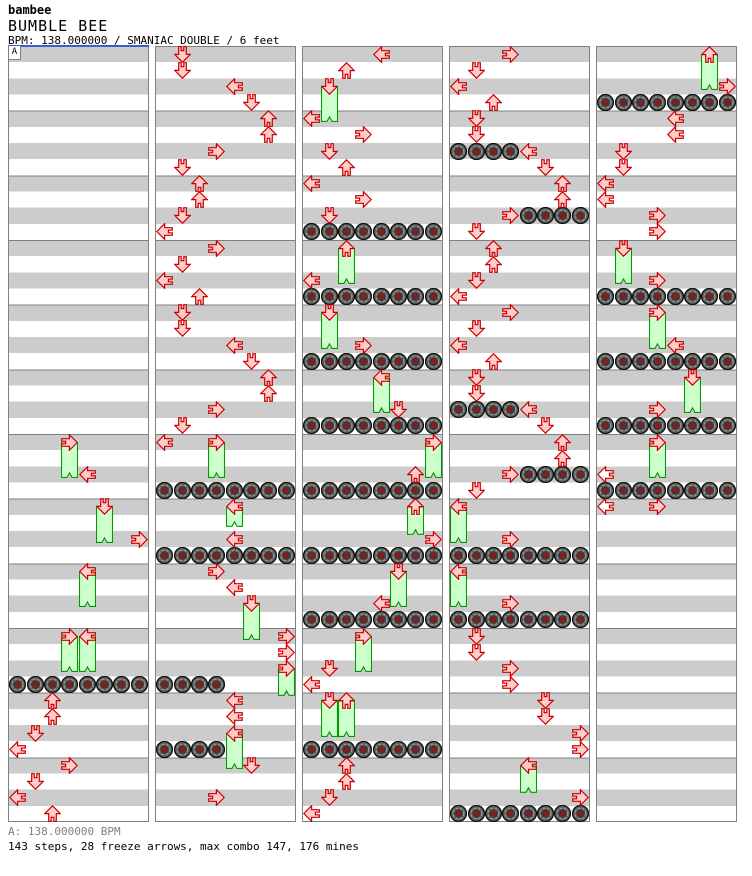 The height and width of the screenshot is (876, 752). Describe the element at coordinates (64, 831) in the screenshot. I see `footer-bpm-line: A: 138.000000 BPM` at that location.